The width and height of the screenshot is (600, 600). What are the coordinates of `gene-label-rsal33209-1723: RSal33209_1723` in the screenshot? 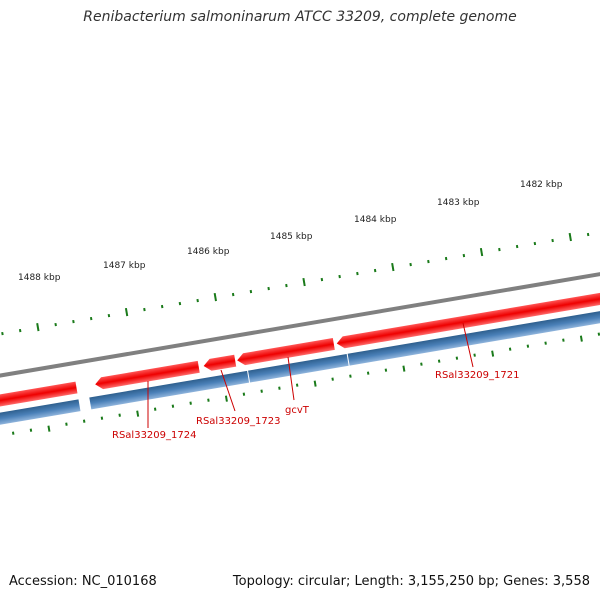 It's located at (238, 421).